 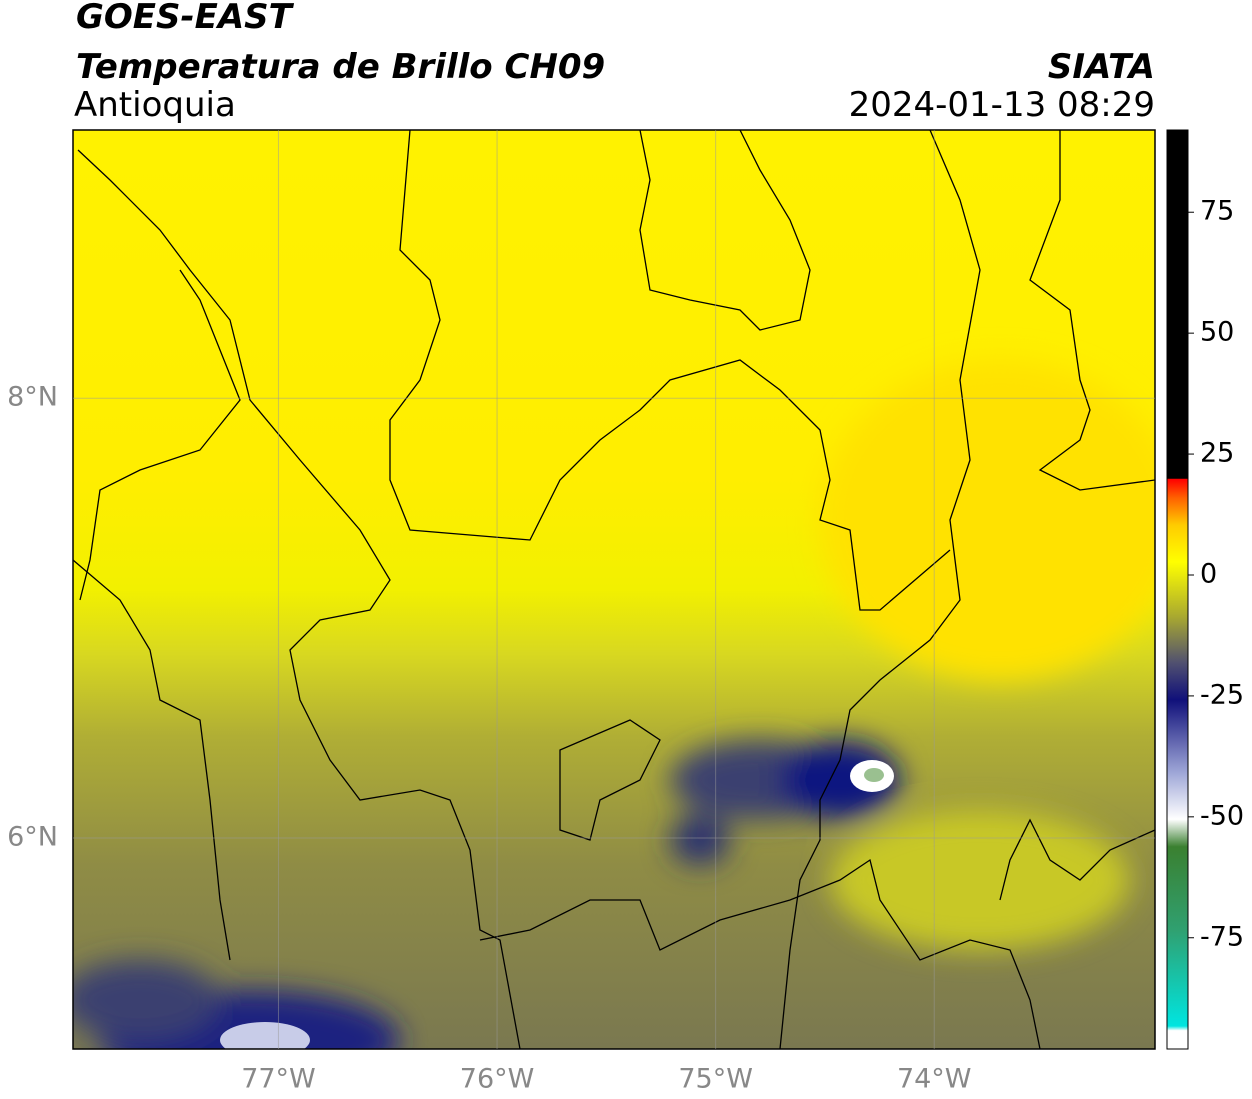 I want to click on colorbar-tick-label: -25, so click(x=1222, y=694).